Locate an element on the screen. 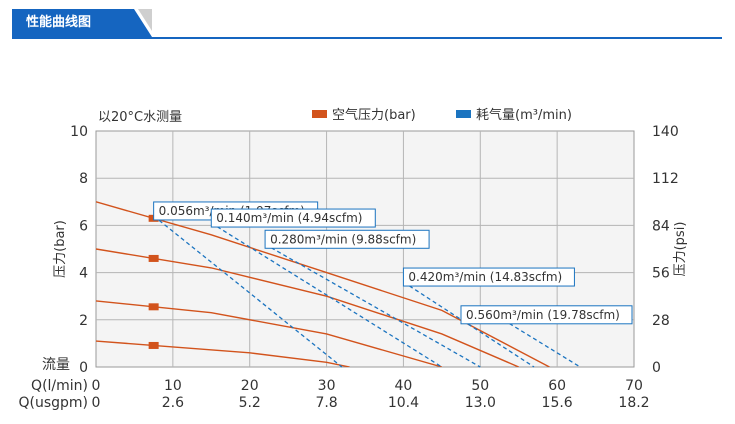 The image size is (735, 424). y-right-tick-label: 84 is located at coordinates (661, 226).